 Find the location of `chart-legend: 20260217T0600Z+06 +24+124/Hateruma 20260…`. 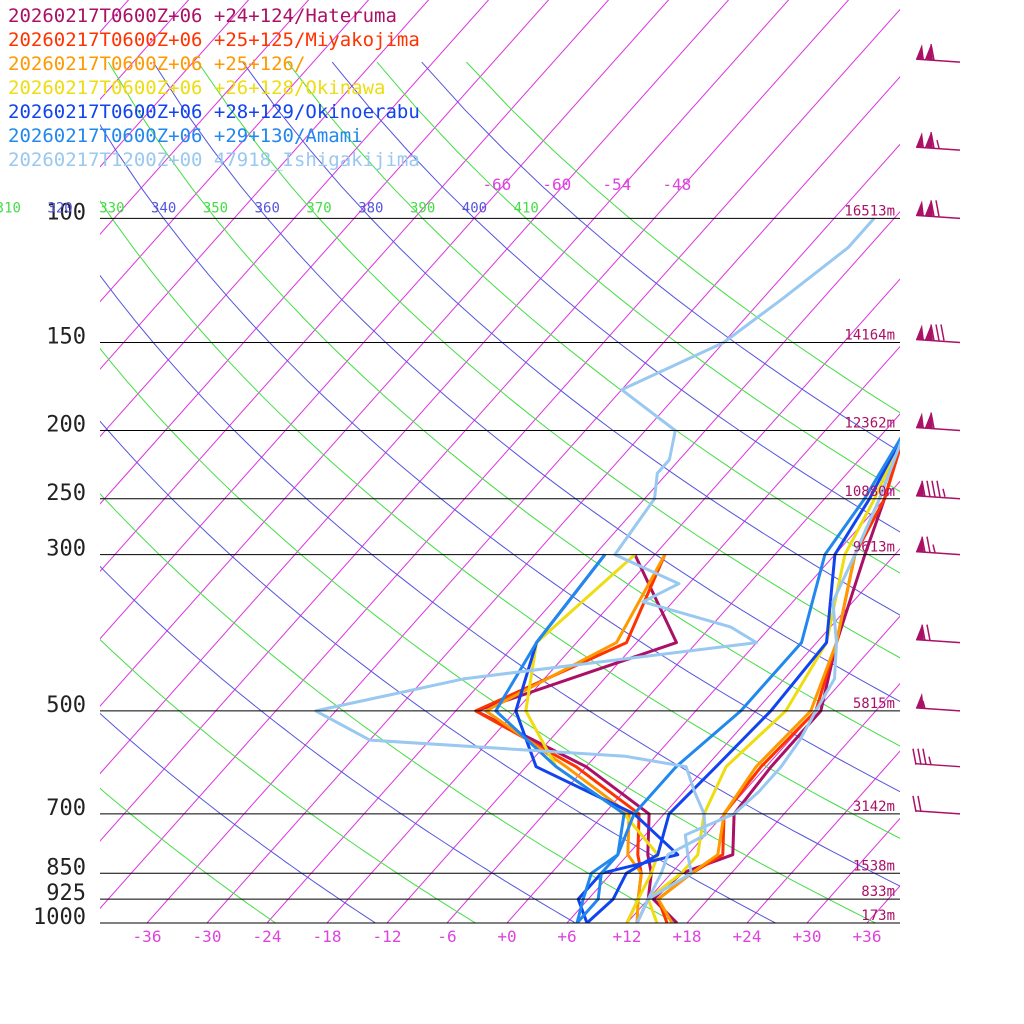

chart-legend: 20260217T0600Z+06 +24+124/Hateruma 20260… is located at coordinates (214, 88).